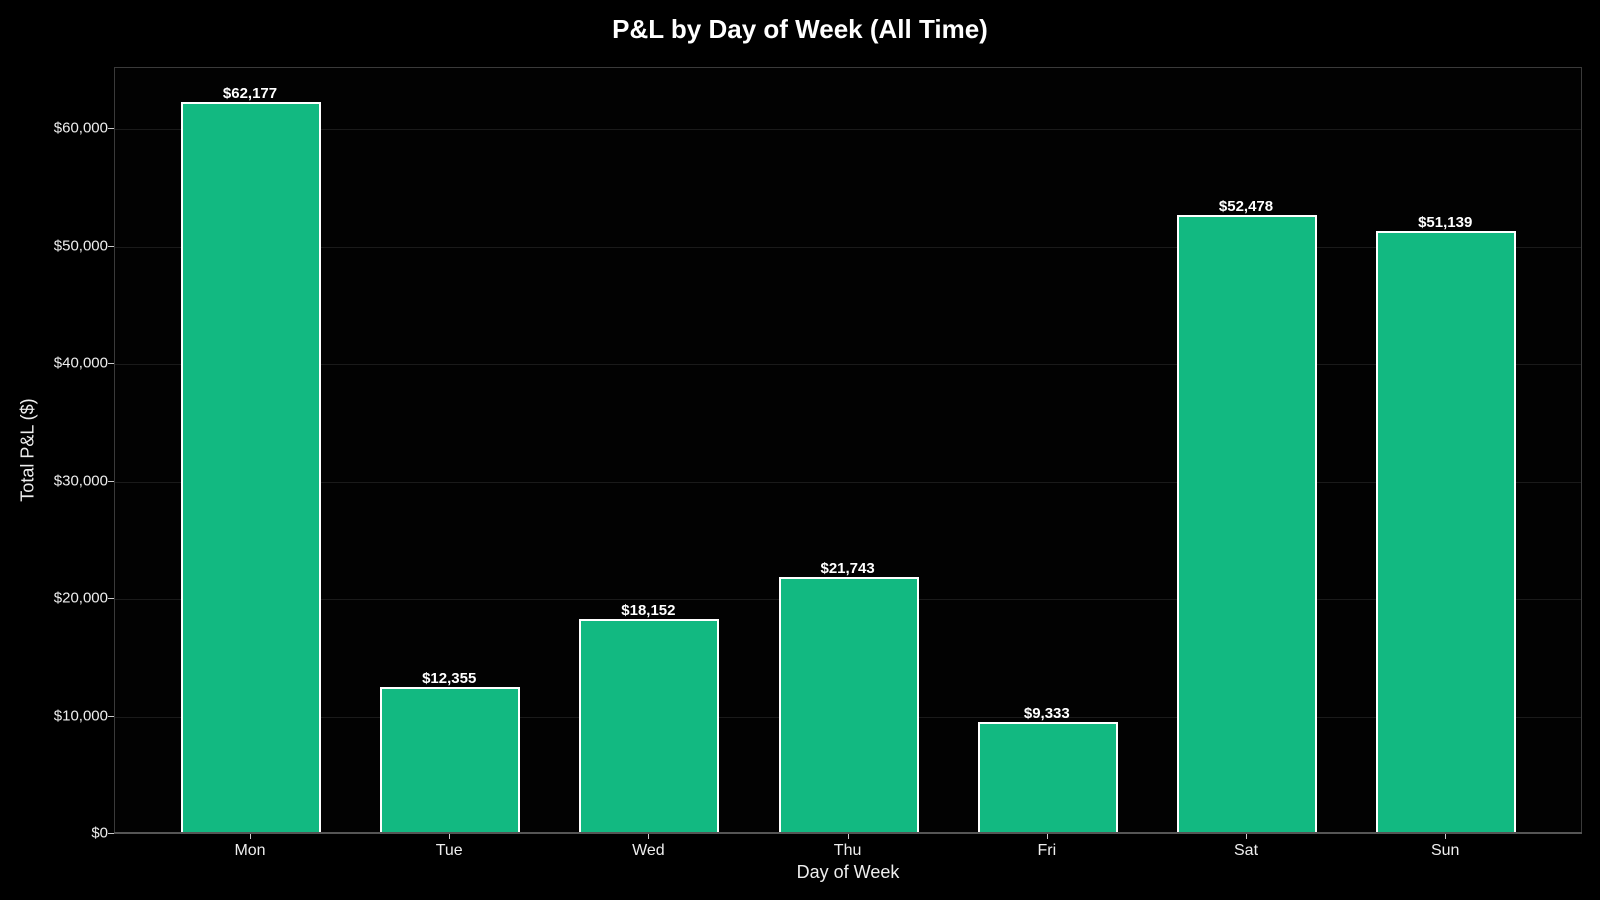  I want to click on chart-title: P&L by Day of Week (All Time), so click(800, 29).